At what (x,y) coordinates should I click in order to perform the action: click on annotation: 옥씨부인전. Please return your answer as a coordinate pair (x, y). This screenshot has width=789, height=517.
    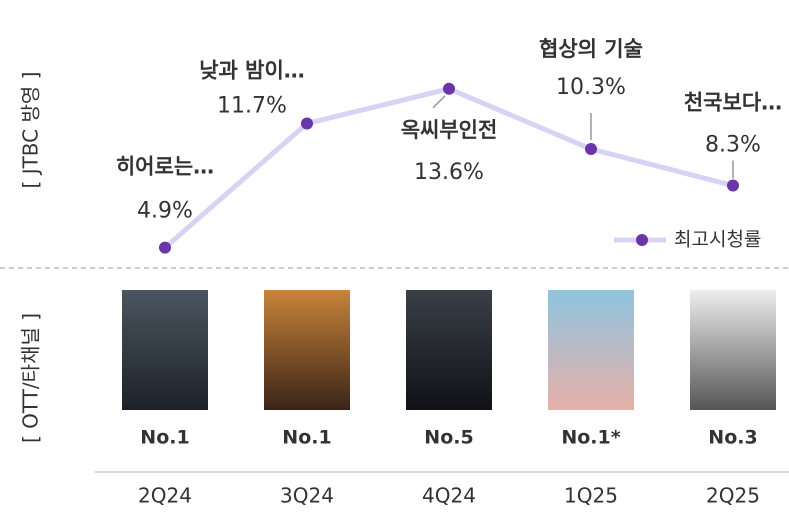
    Looking at the image, I should click on (449, 130).